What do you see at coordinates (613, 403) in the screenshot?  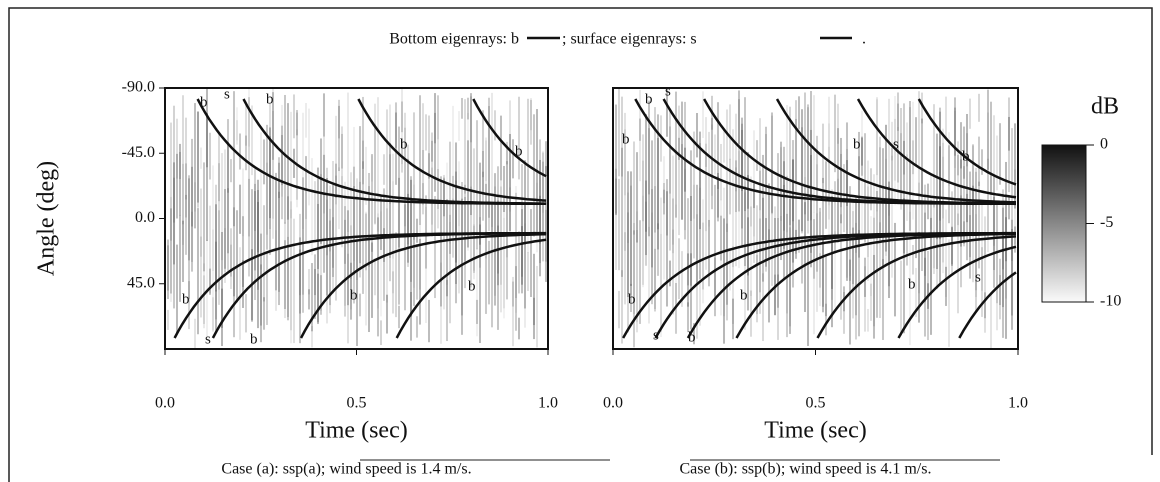 I see `x-tick-label: 0.0` at bounding box center [613, 403].